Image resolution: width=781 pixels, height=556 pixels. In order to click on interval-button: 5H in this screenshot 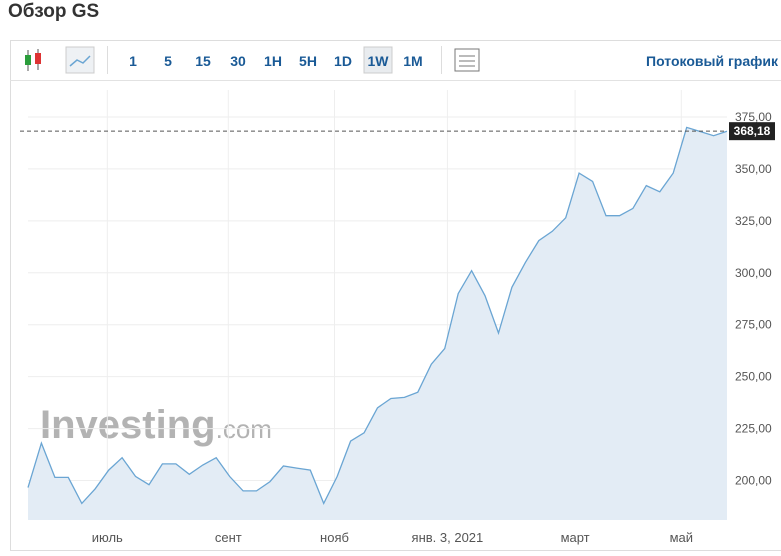, I will do `click(308, 61)`.